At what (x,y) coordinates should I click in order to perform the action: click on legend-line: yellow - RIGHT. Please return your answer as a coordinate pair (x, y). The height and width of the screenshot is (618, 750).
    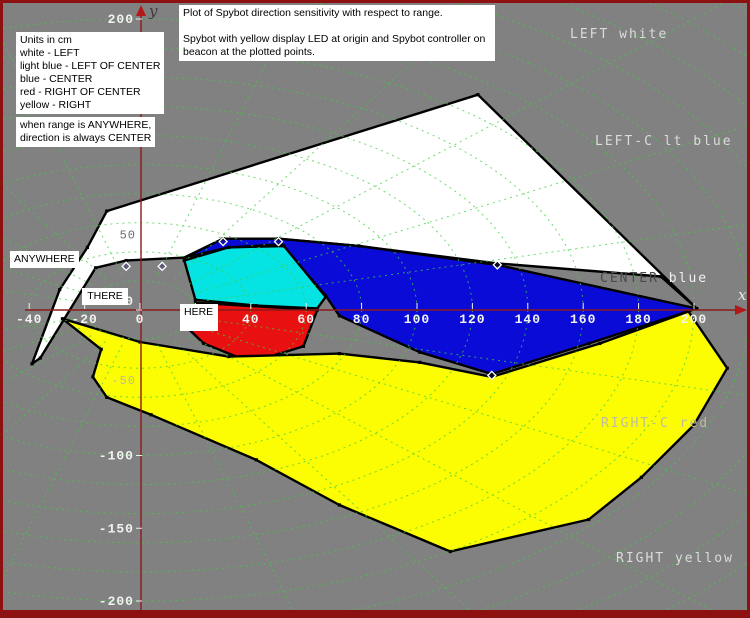
    Looking at the image, I should click on (56, 105).